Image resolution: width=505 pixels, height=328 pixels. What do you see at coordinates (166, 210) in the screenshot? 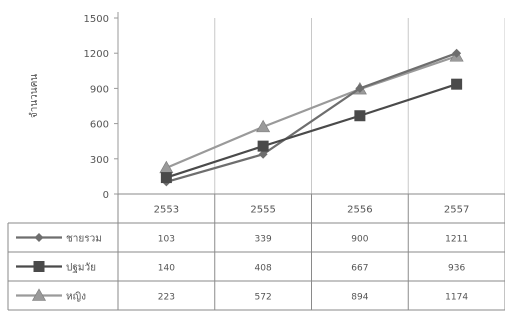
I see `x-tick-label: 2553` at bounding box center [166, 210].